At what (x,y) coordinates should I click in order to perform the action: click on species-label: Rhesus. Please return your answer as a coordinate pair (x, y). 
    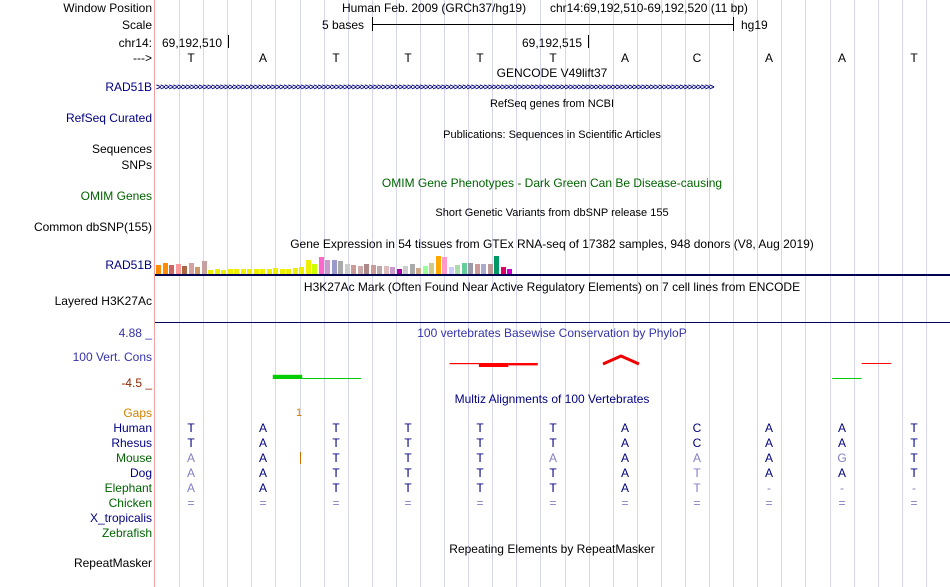
    Looking at the image, I should click on (131, 443).